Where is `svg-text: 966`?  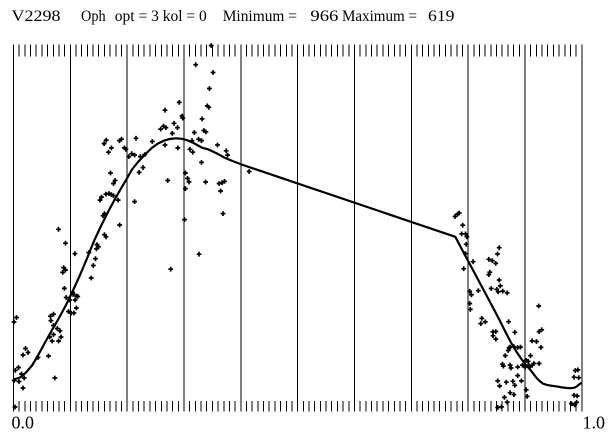
svg-text: 966 is located at coordinates (324, 16).